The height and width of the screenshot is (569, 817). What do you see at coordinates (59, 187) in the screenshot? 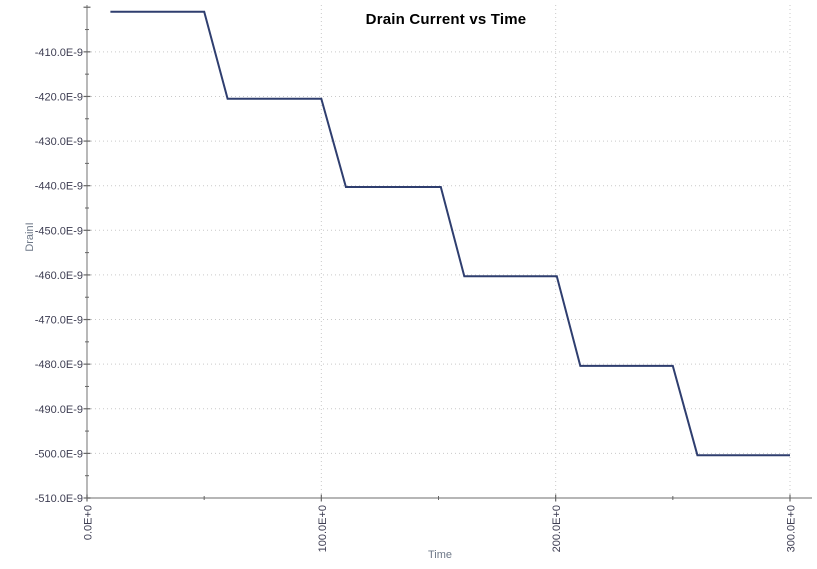
I see `y-tick-label: -440.0E-9` at bounding box center [59, 187].